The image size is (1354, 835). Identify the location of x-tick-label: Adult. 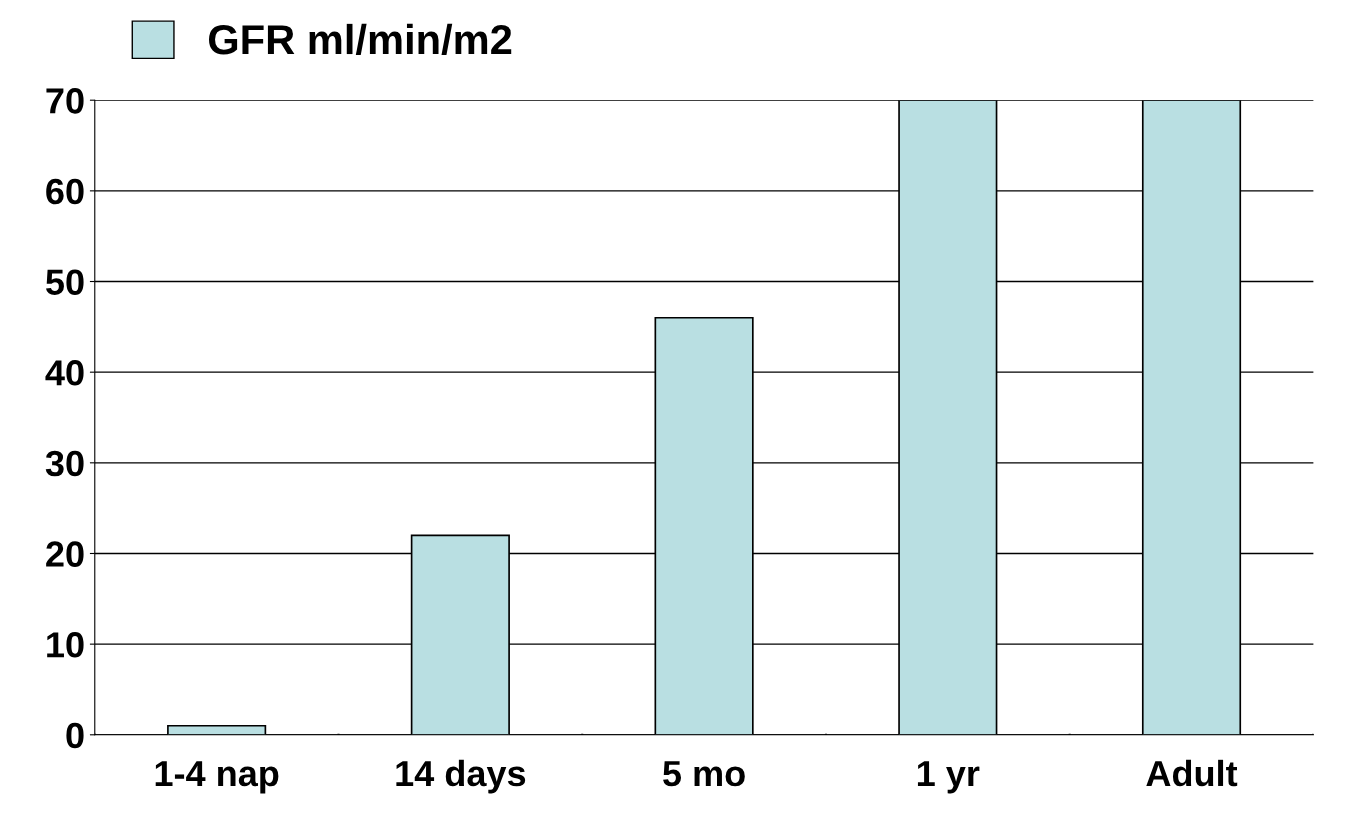
(1192, 773).